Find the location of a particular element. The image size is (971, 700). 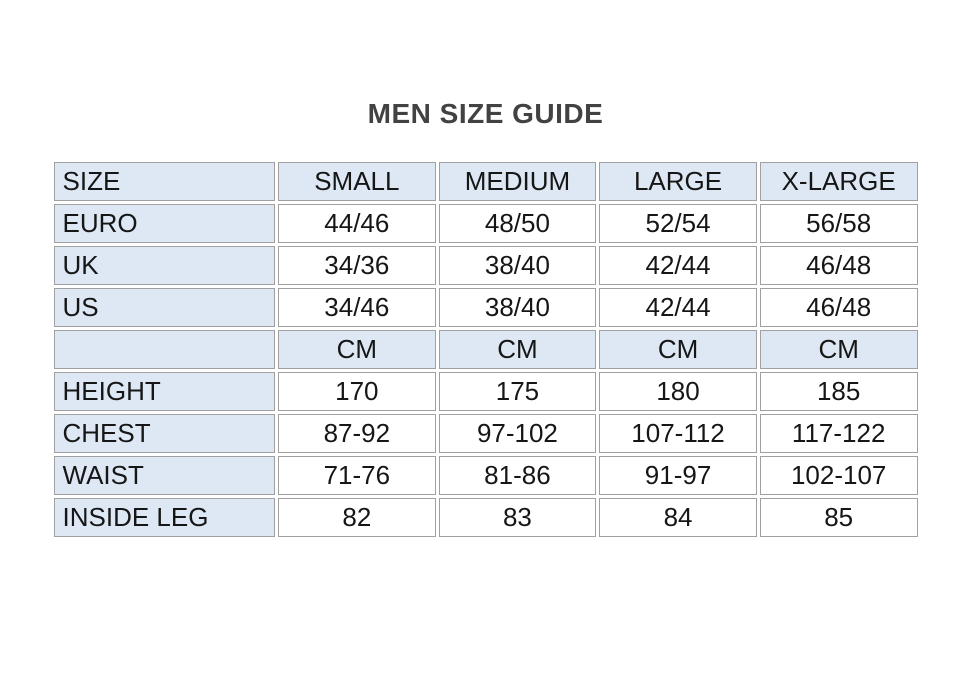

size-value-cell: 85 is located at coordinates (838, 517).